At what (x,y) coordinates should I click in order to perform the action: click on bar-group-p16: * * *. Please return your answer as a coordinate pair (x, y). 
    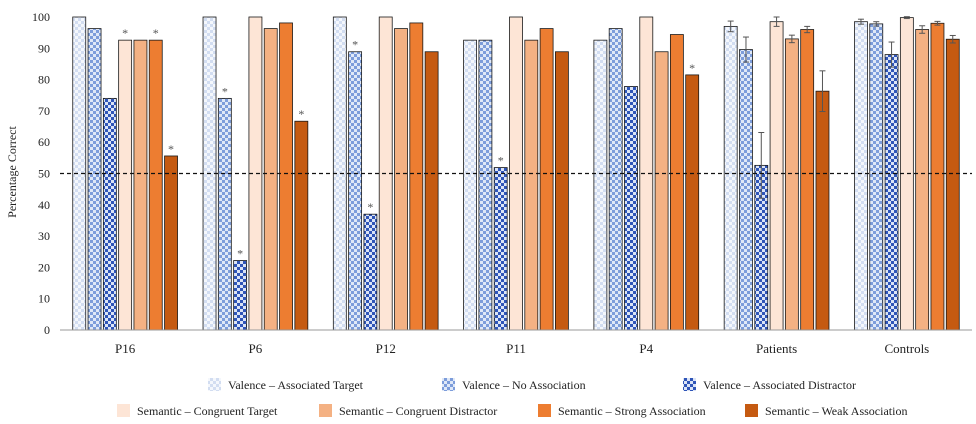
    Looking at the image, I should click on (125, 173).